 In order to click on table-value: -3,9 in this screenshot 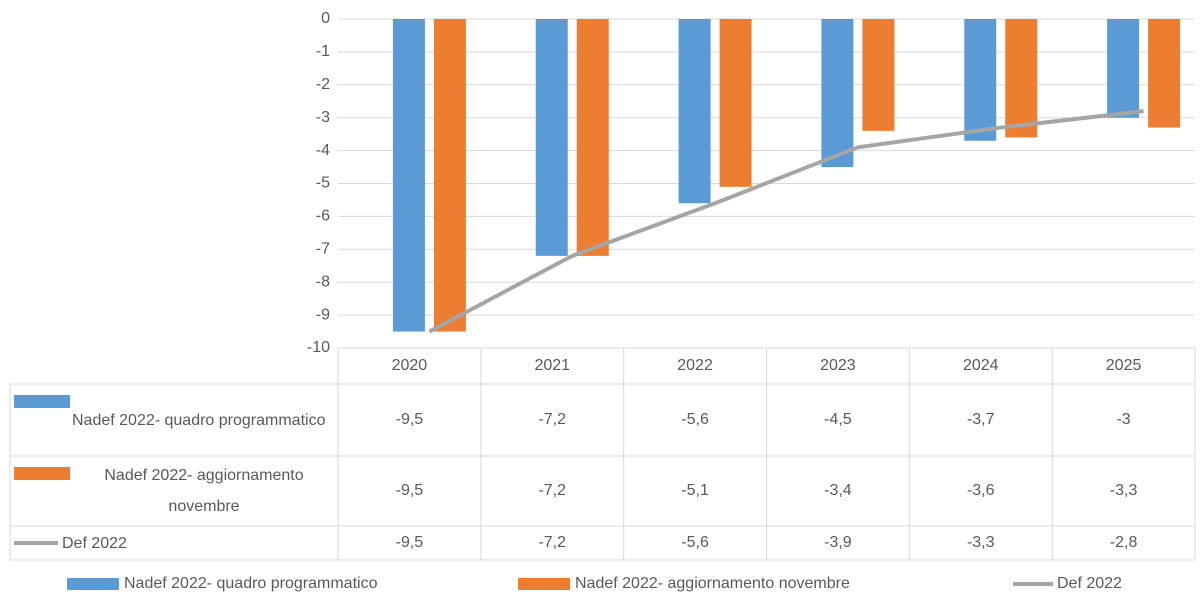, I will do `click(838, 542)`.